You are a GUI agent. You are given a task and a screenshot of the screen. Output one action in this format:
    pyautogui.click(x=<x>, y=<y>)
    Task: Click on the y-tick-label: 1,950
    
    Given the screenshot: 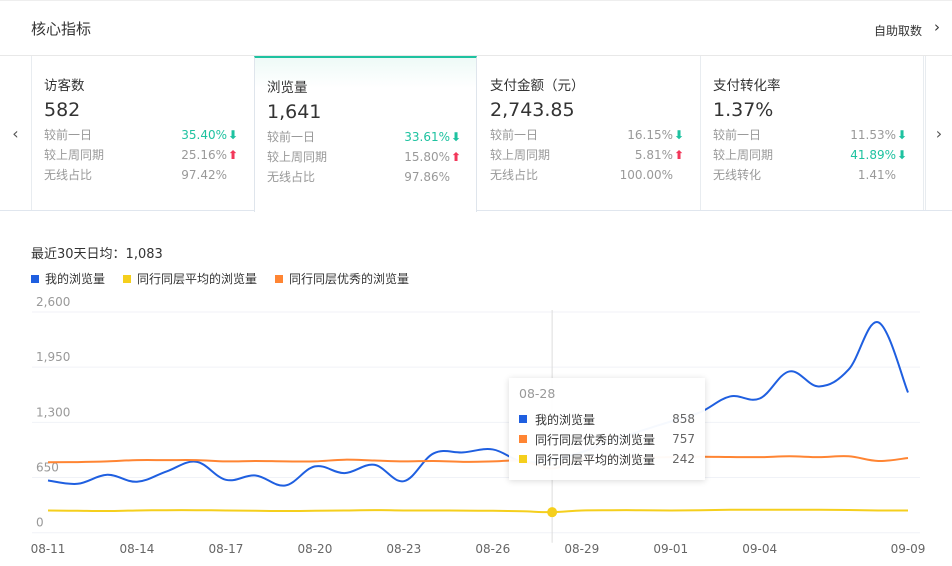 What is the action you would take?
    pyautogui.click(x=53, y=357)
    